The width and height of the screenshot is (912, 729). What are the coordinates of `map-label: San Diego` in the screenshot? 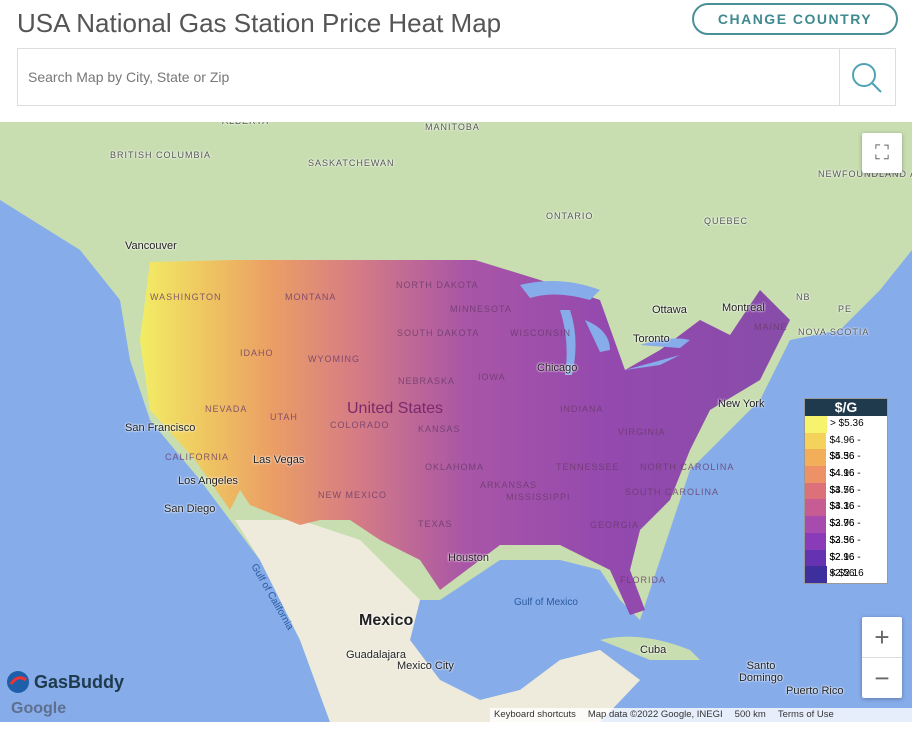 It's located at (190, 509).